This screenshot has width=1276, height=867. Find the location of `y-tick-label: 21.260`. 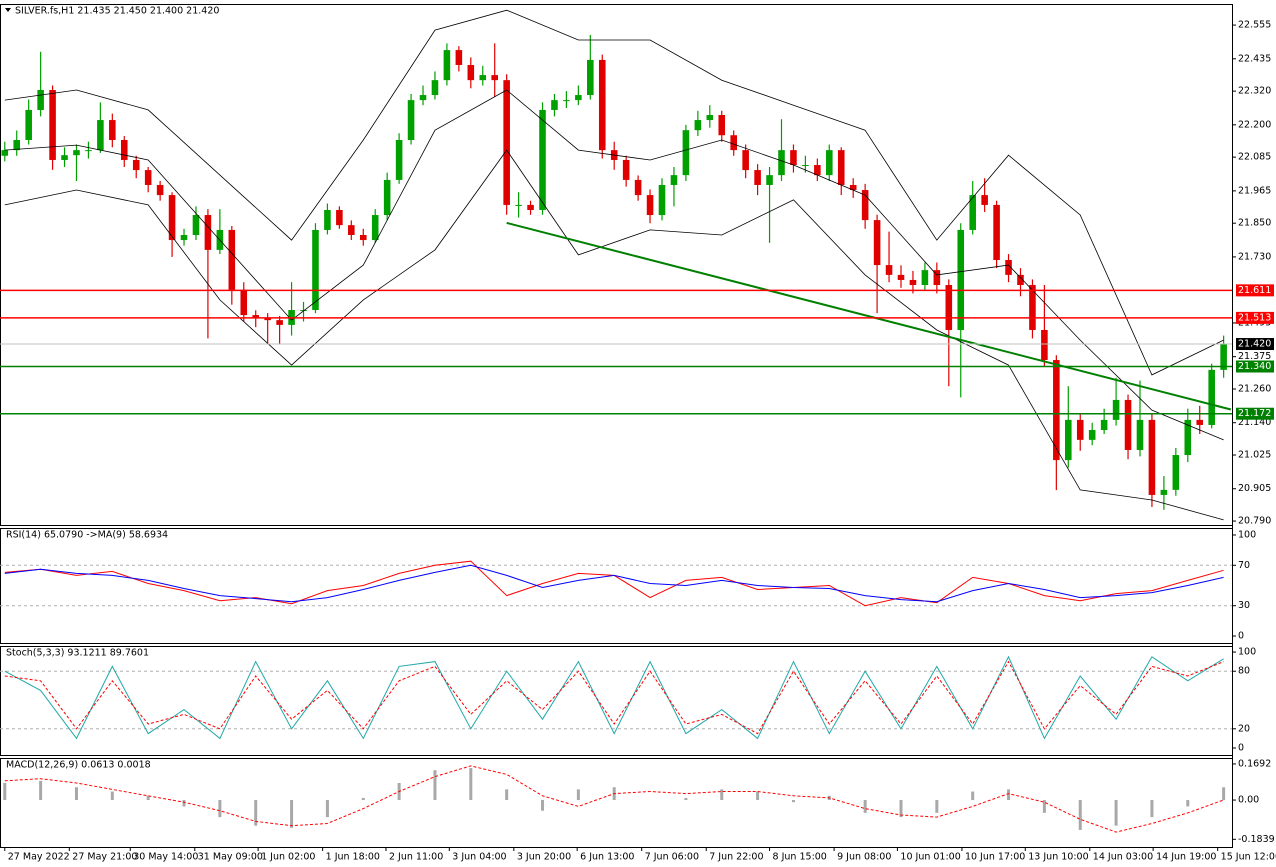

y-tick-label: 21.260 is located at coordinates (1254, 388).